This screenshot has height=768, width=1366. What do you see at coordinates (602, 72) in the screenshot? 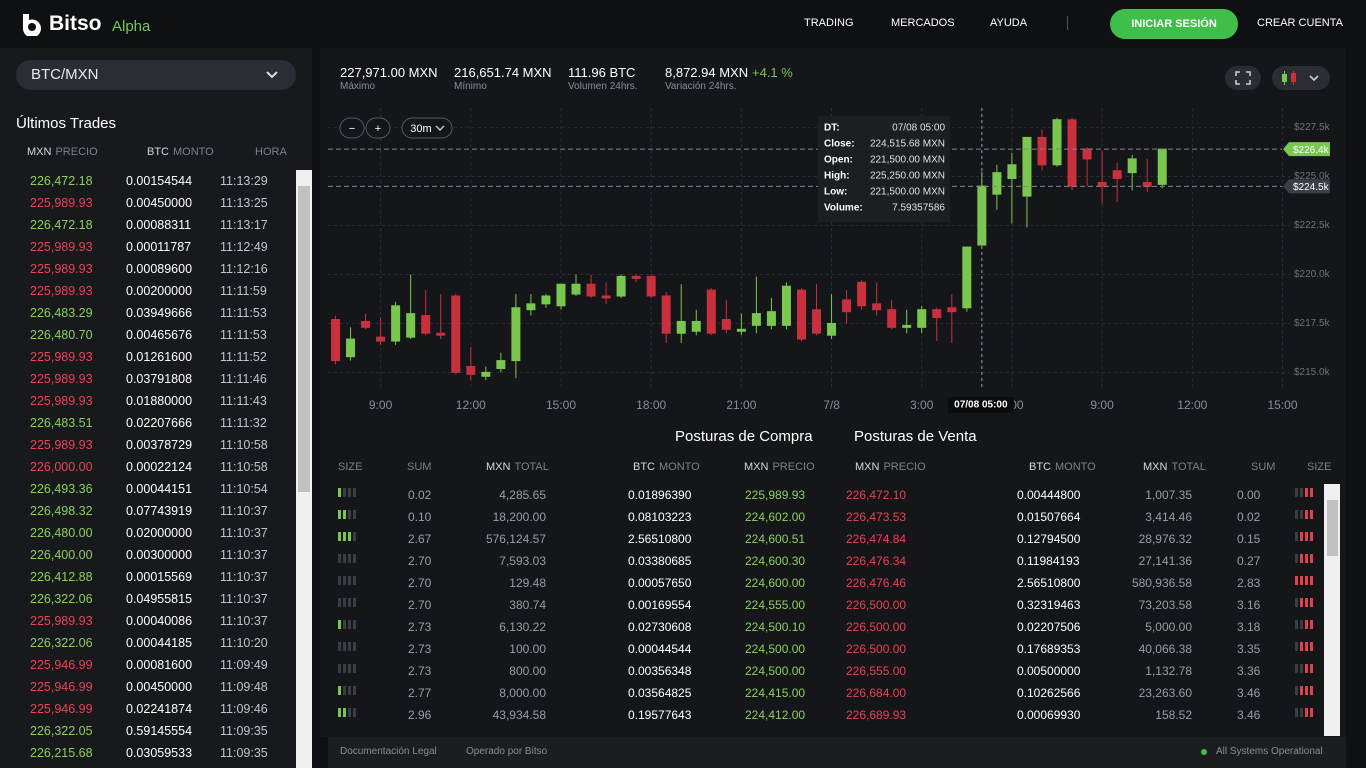
I see `stat-value: 111.96 BTC` at bounding box center [602, 72].